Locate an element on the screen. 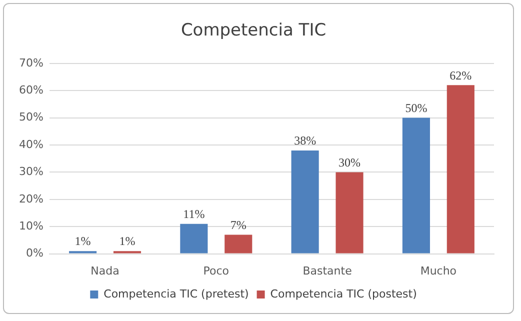  data-label: 30% is located at coordinates (349, 162).